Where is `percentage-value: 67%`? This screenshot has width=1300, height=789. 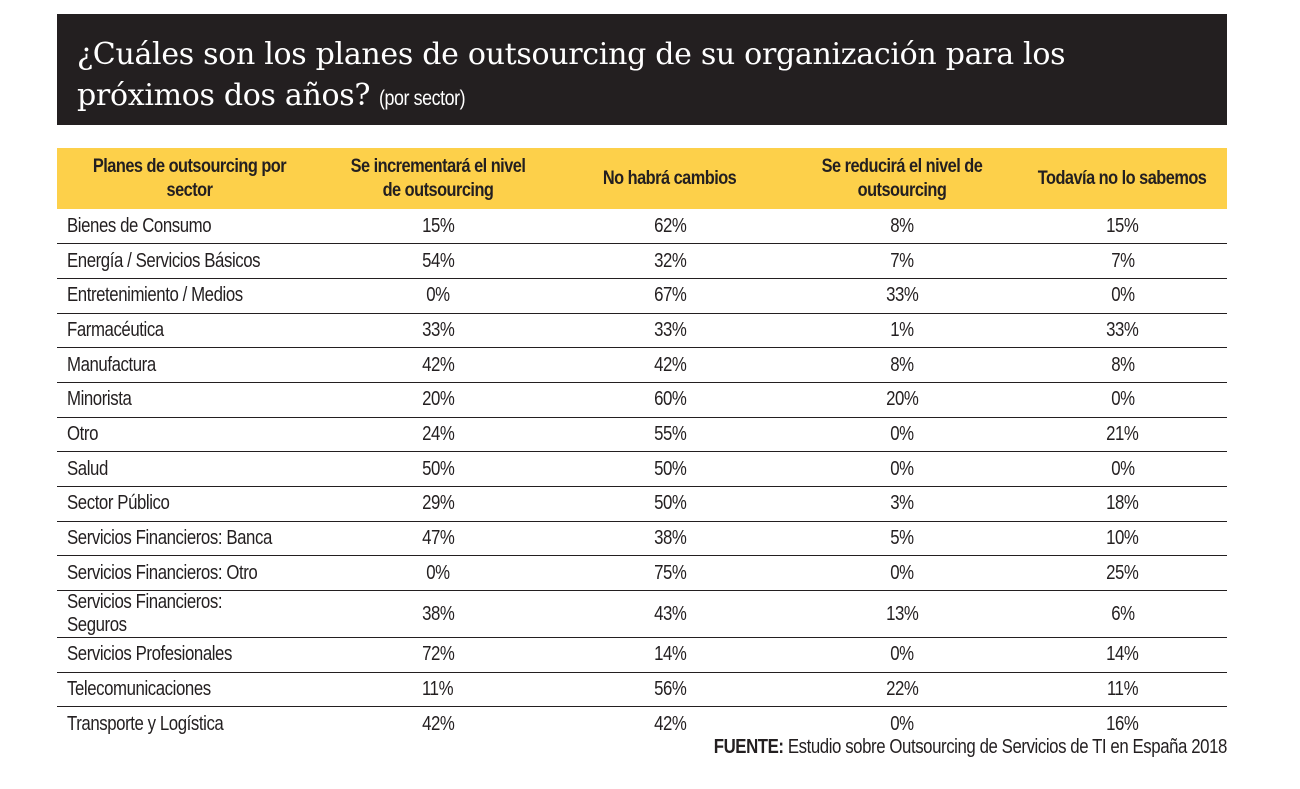
percentage-value: 67% is located at coordinates (670, 295).